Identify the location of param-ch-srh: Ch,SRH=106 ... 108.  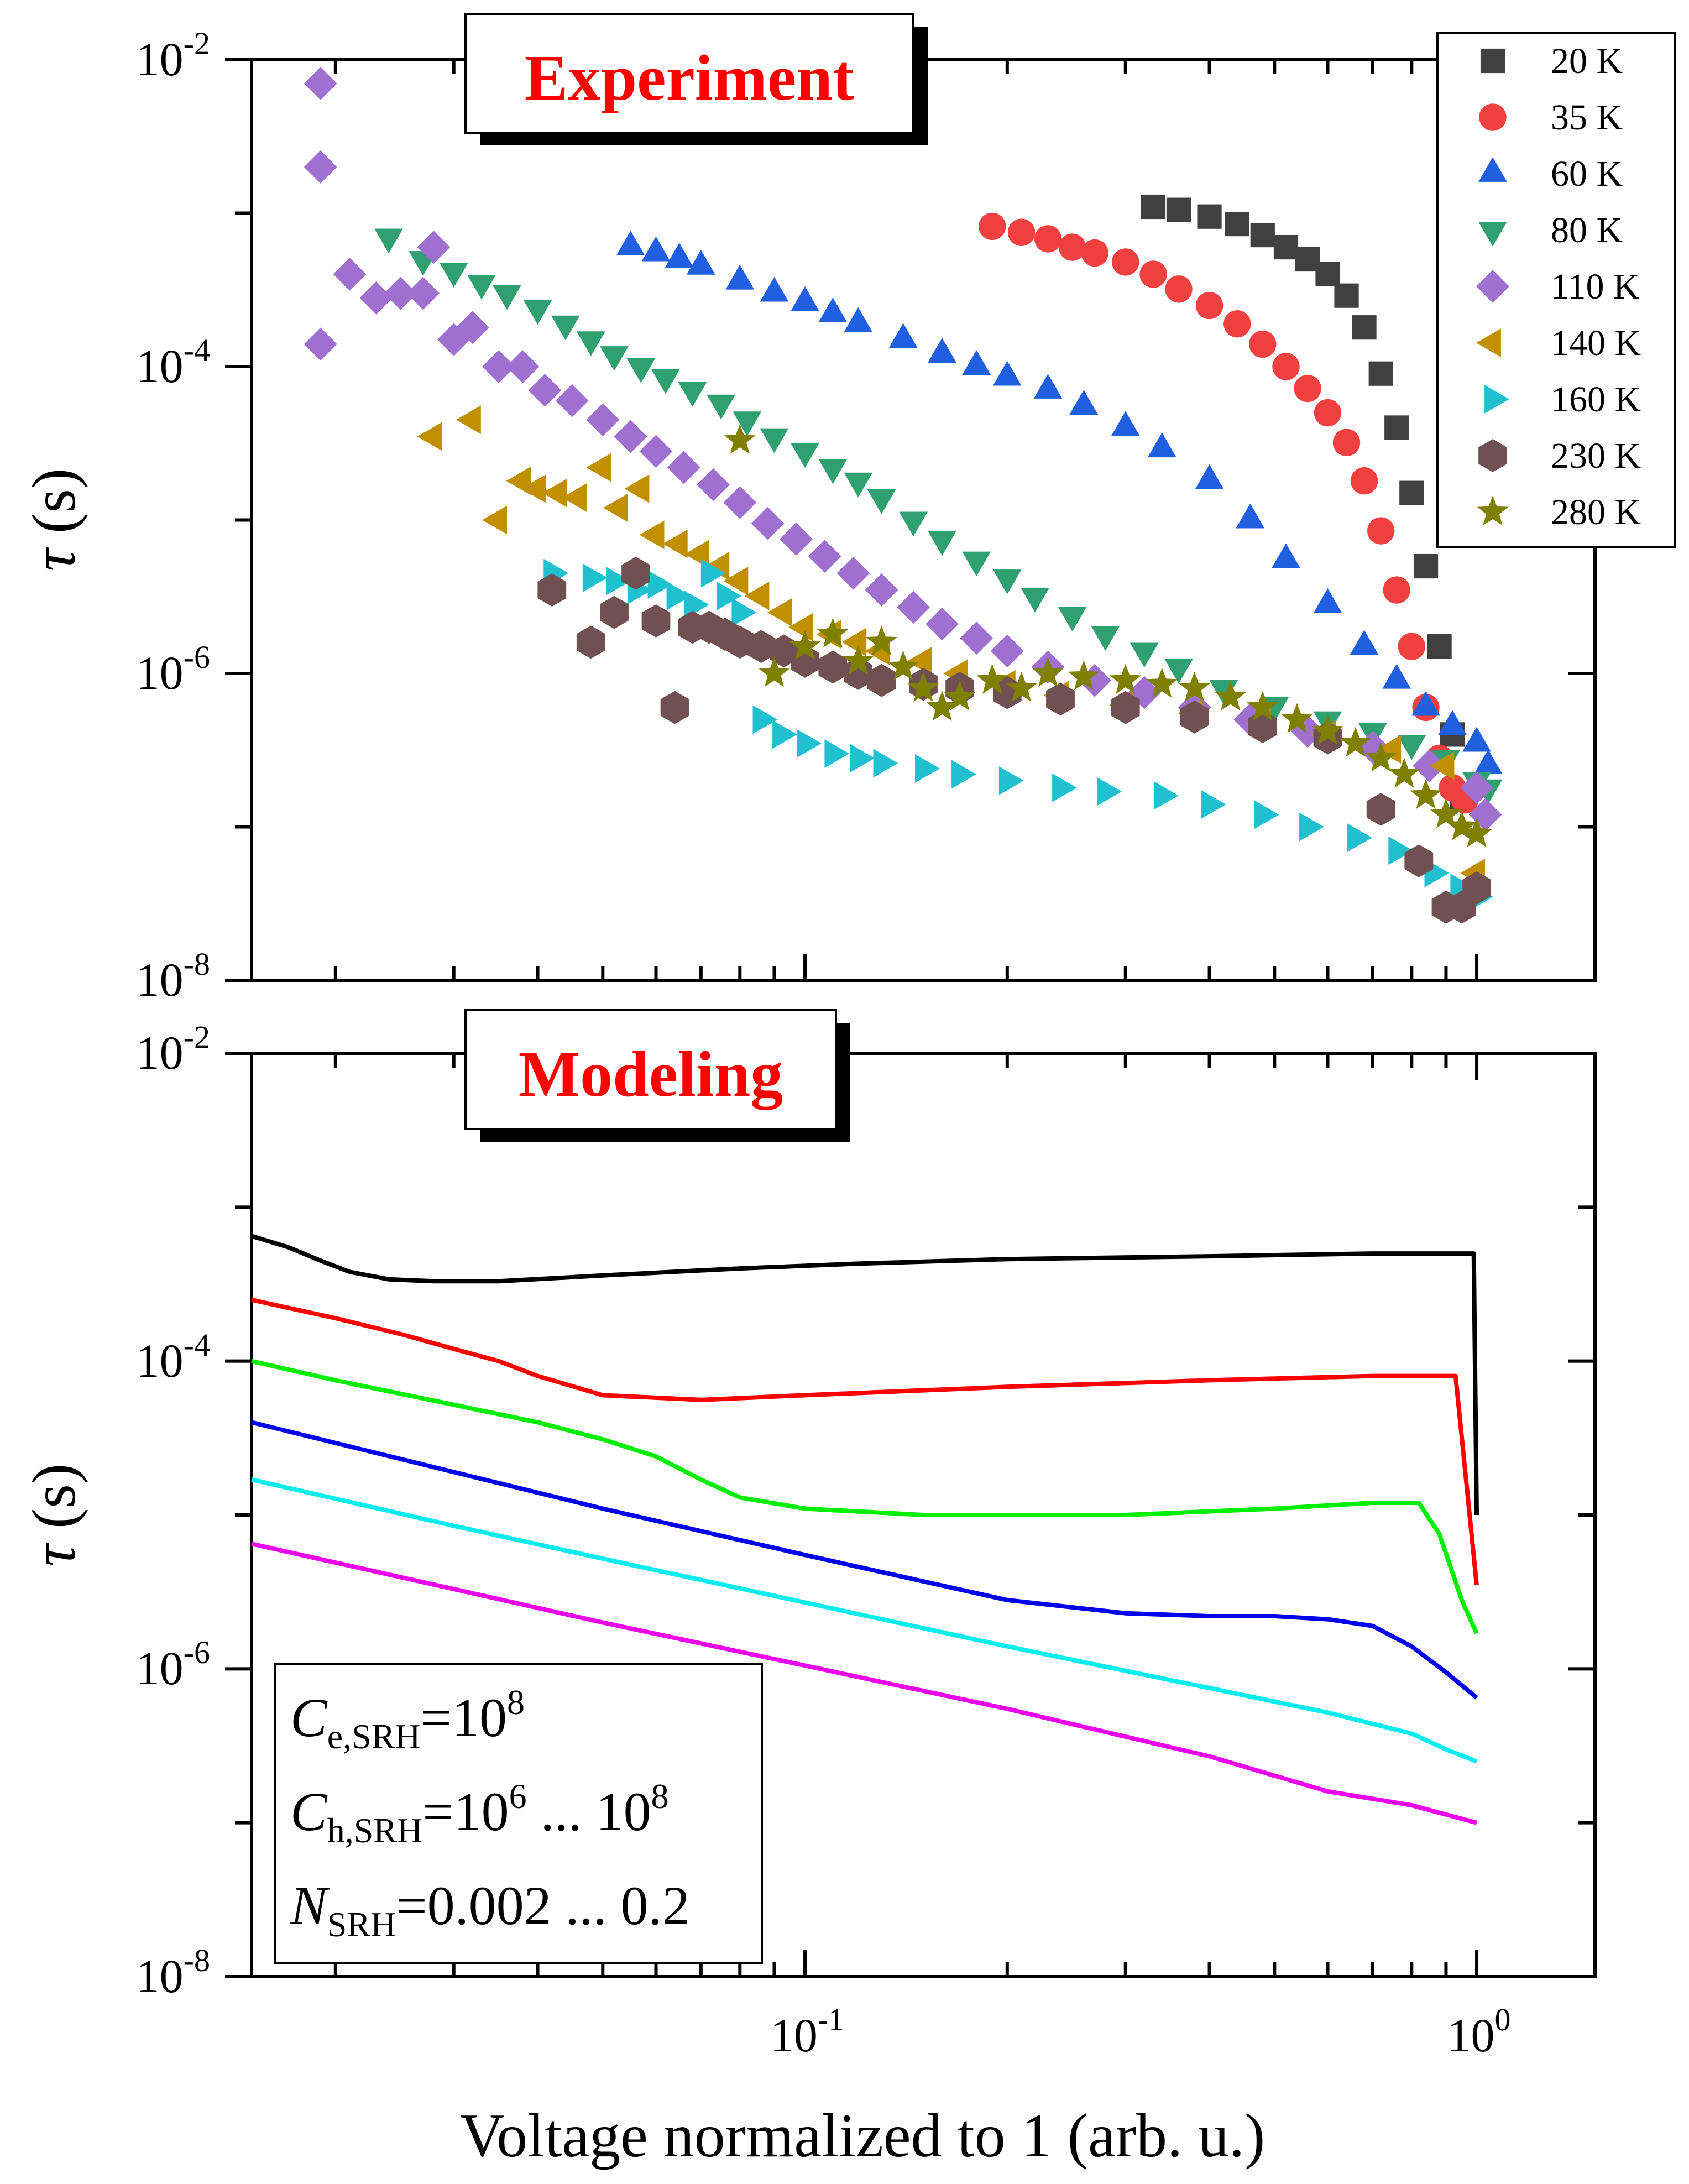
(479, 1813).